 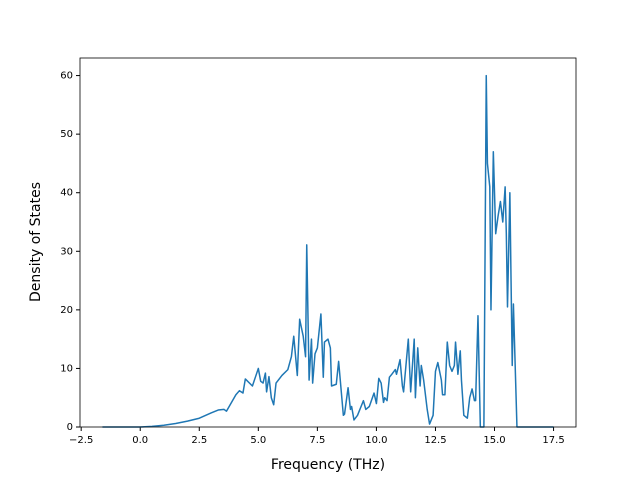 What do you see at coordinates (66, 76) in the screenshot?
I see `y-tick-label: 60` at bounding box center [66, 76].